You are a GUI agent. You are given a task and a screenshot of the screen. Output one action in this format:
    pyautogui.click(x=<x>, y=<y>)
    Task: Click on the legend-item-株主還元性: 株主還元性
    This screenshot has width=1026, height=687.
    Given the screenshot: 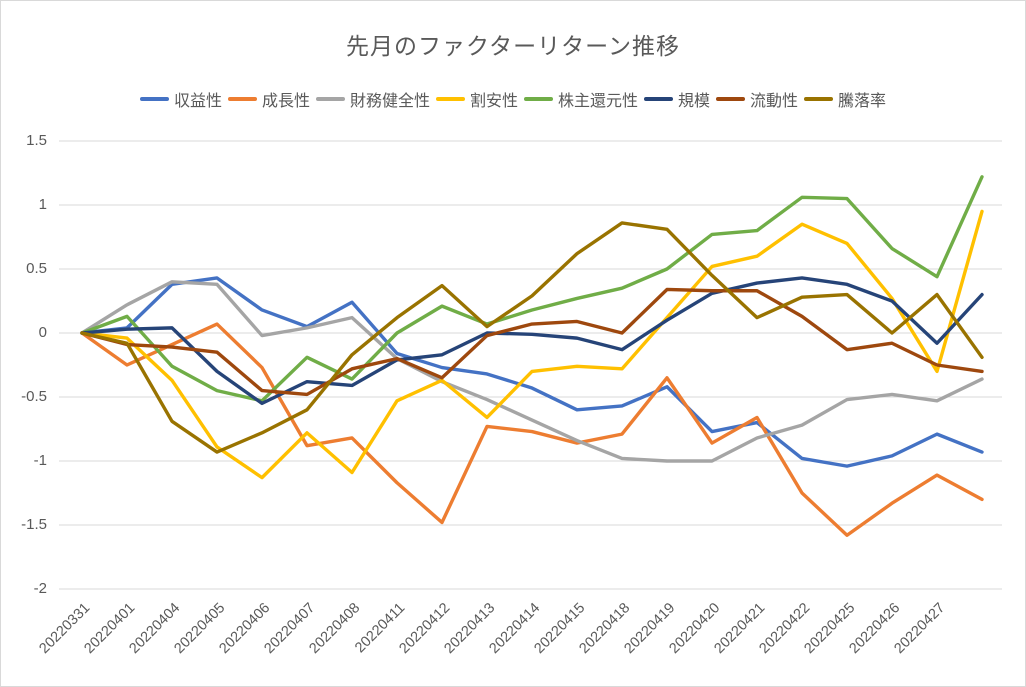 What is the action you would take?
    pyautogui.click(x=581, y=99)
    